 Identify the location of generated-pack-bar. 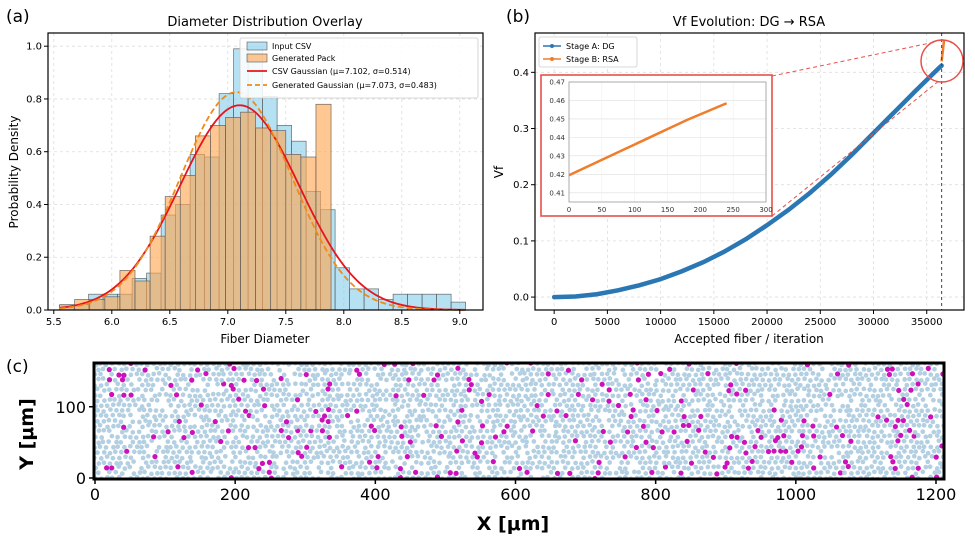
(112, 303).